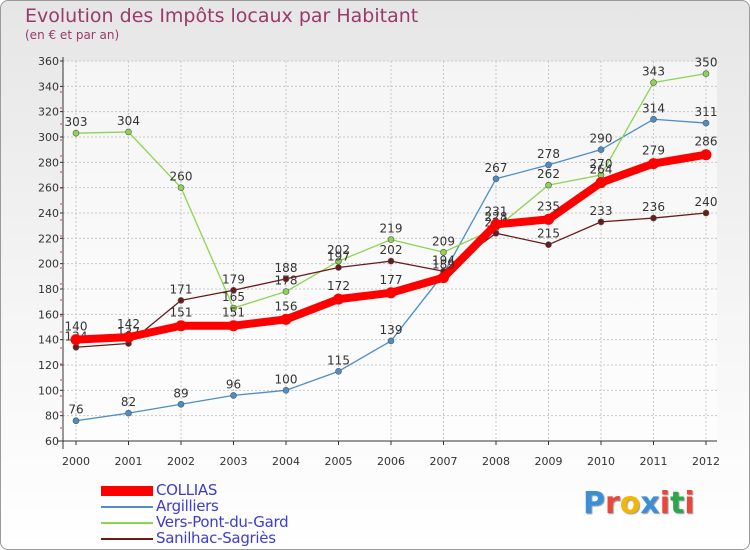 This screenshot has width=750, height=550. What do you see at coordinates (653, 108) in the screenshot?
I see `data-label-argilliers: 314` at bounding box center [653, 108].